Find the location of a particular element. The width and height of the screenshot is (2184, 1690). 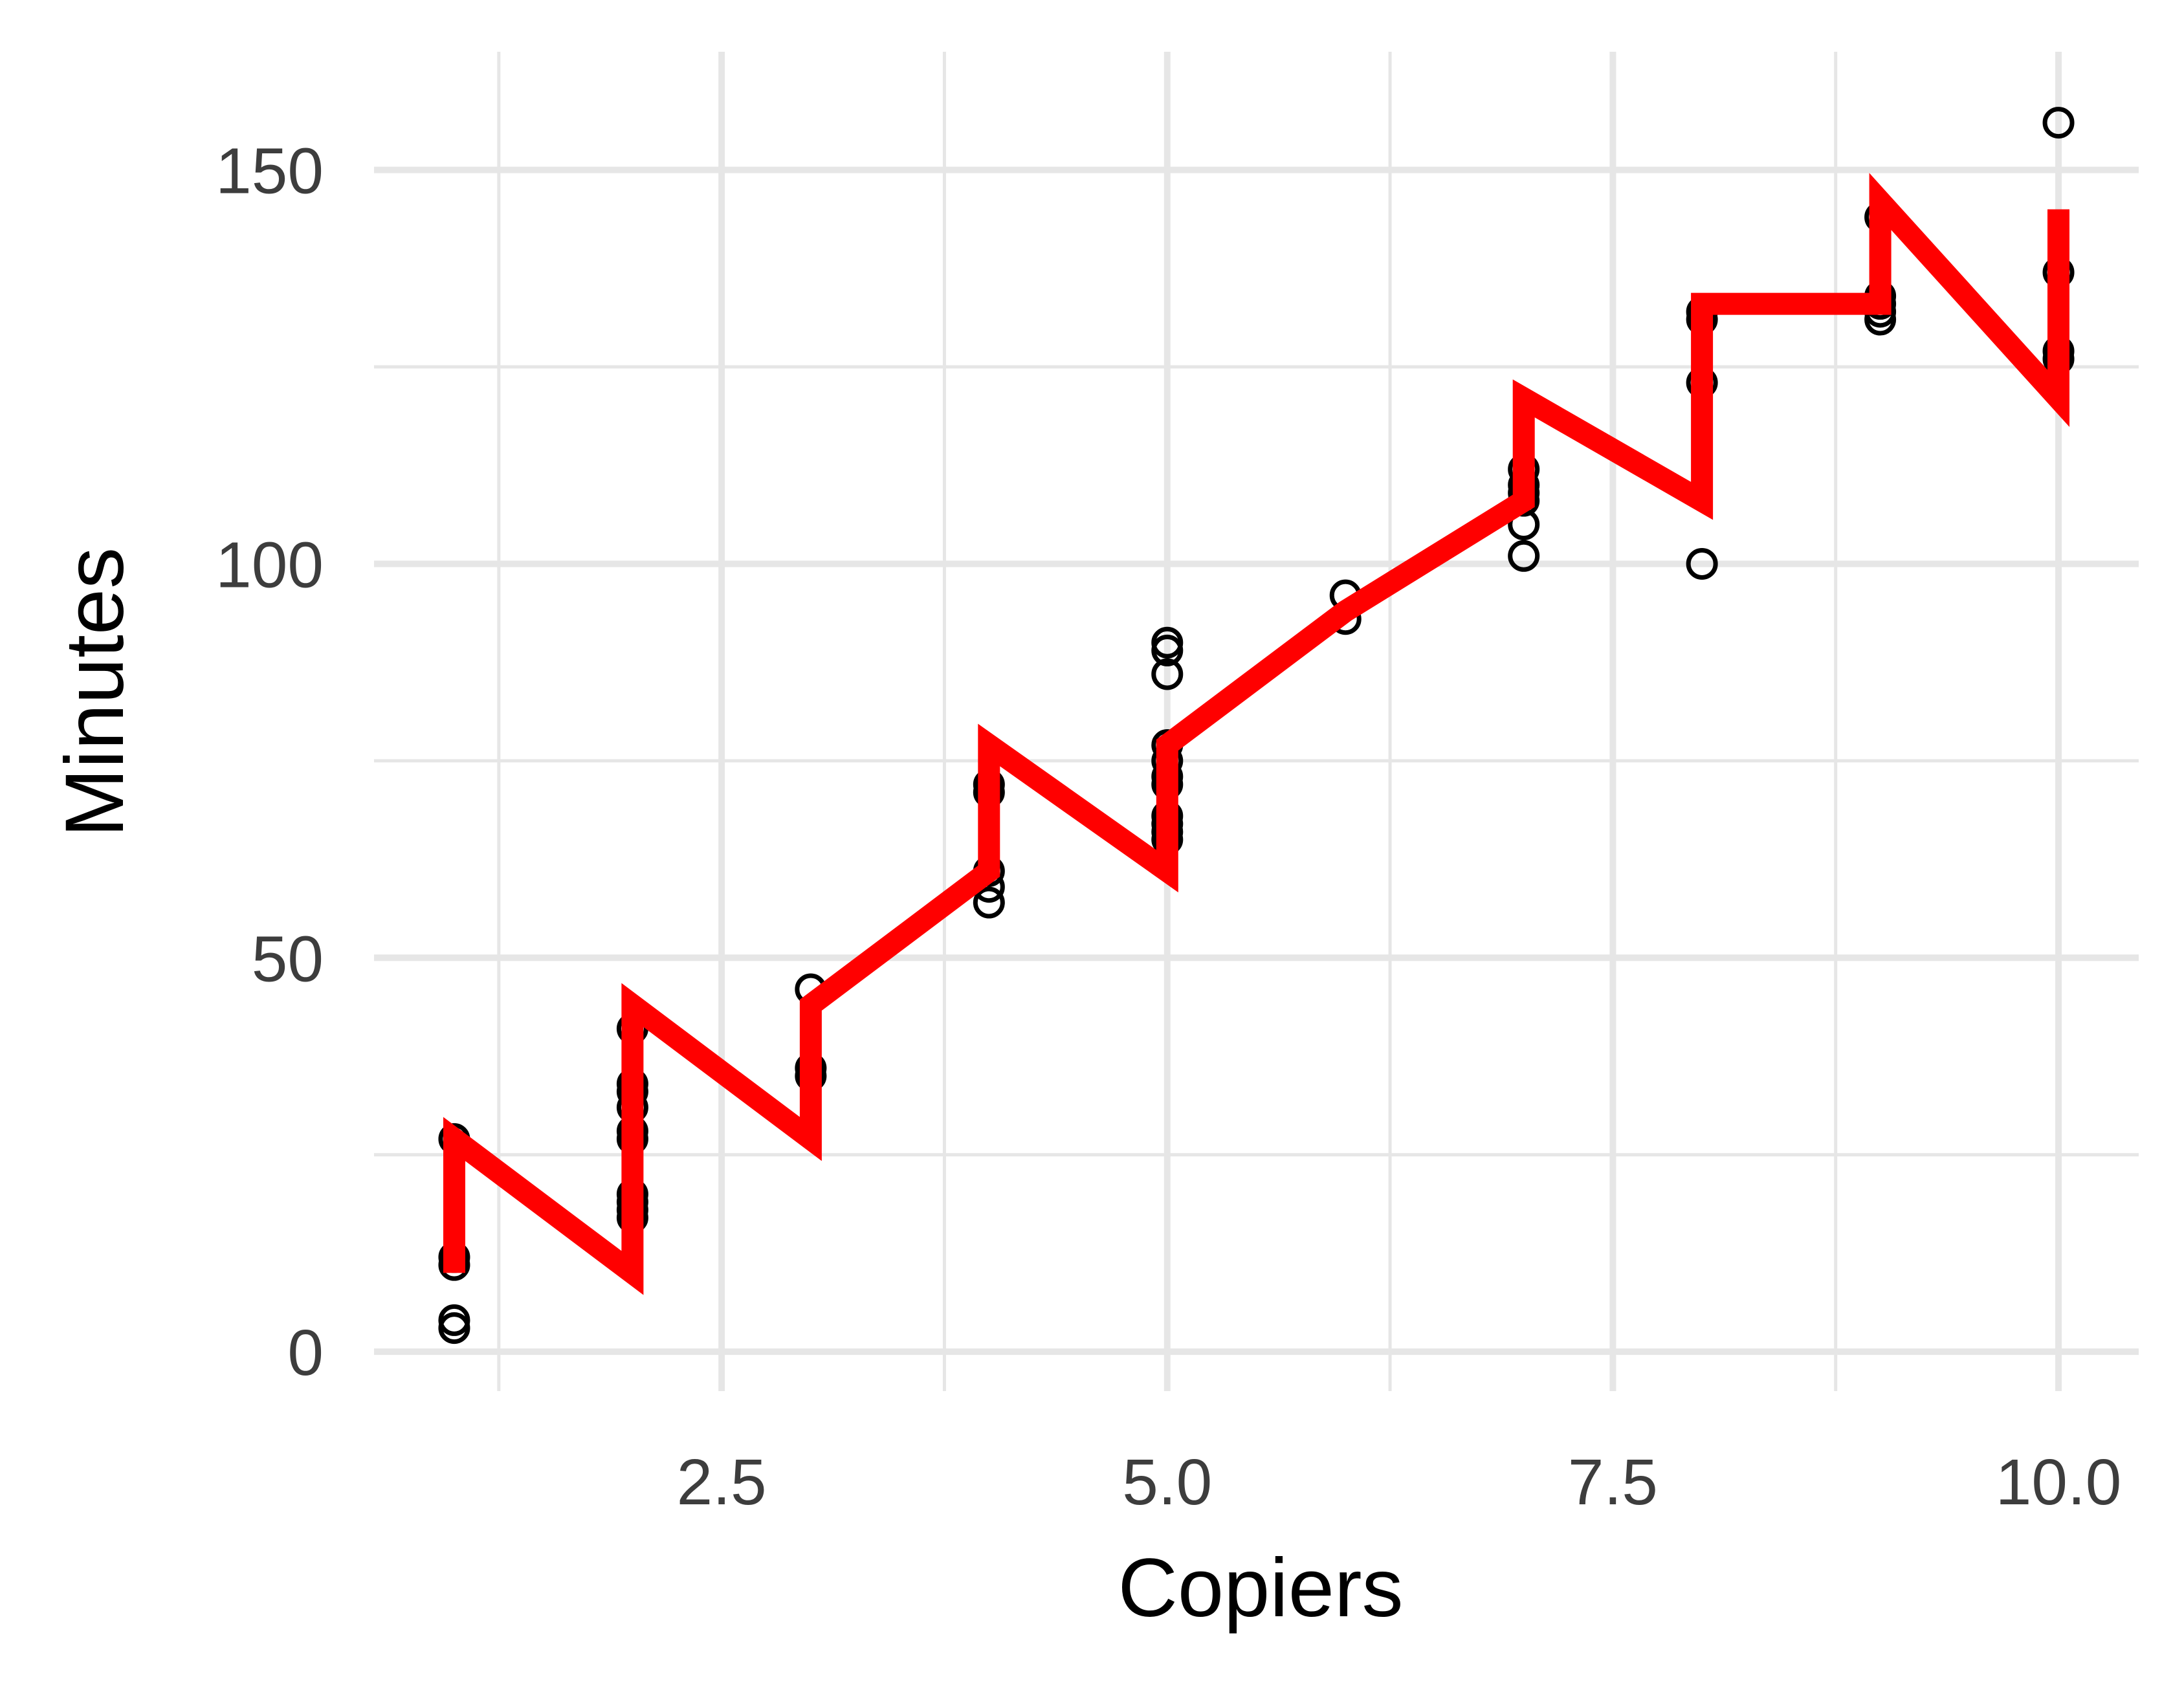

x-tick-label: 5.0 is located at coordinates (1167, 1482).